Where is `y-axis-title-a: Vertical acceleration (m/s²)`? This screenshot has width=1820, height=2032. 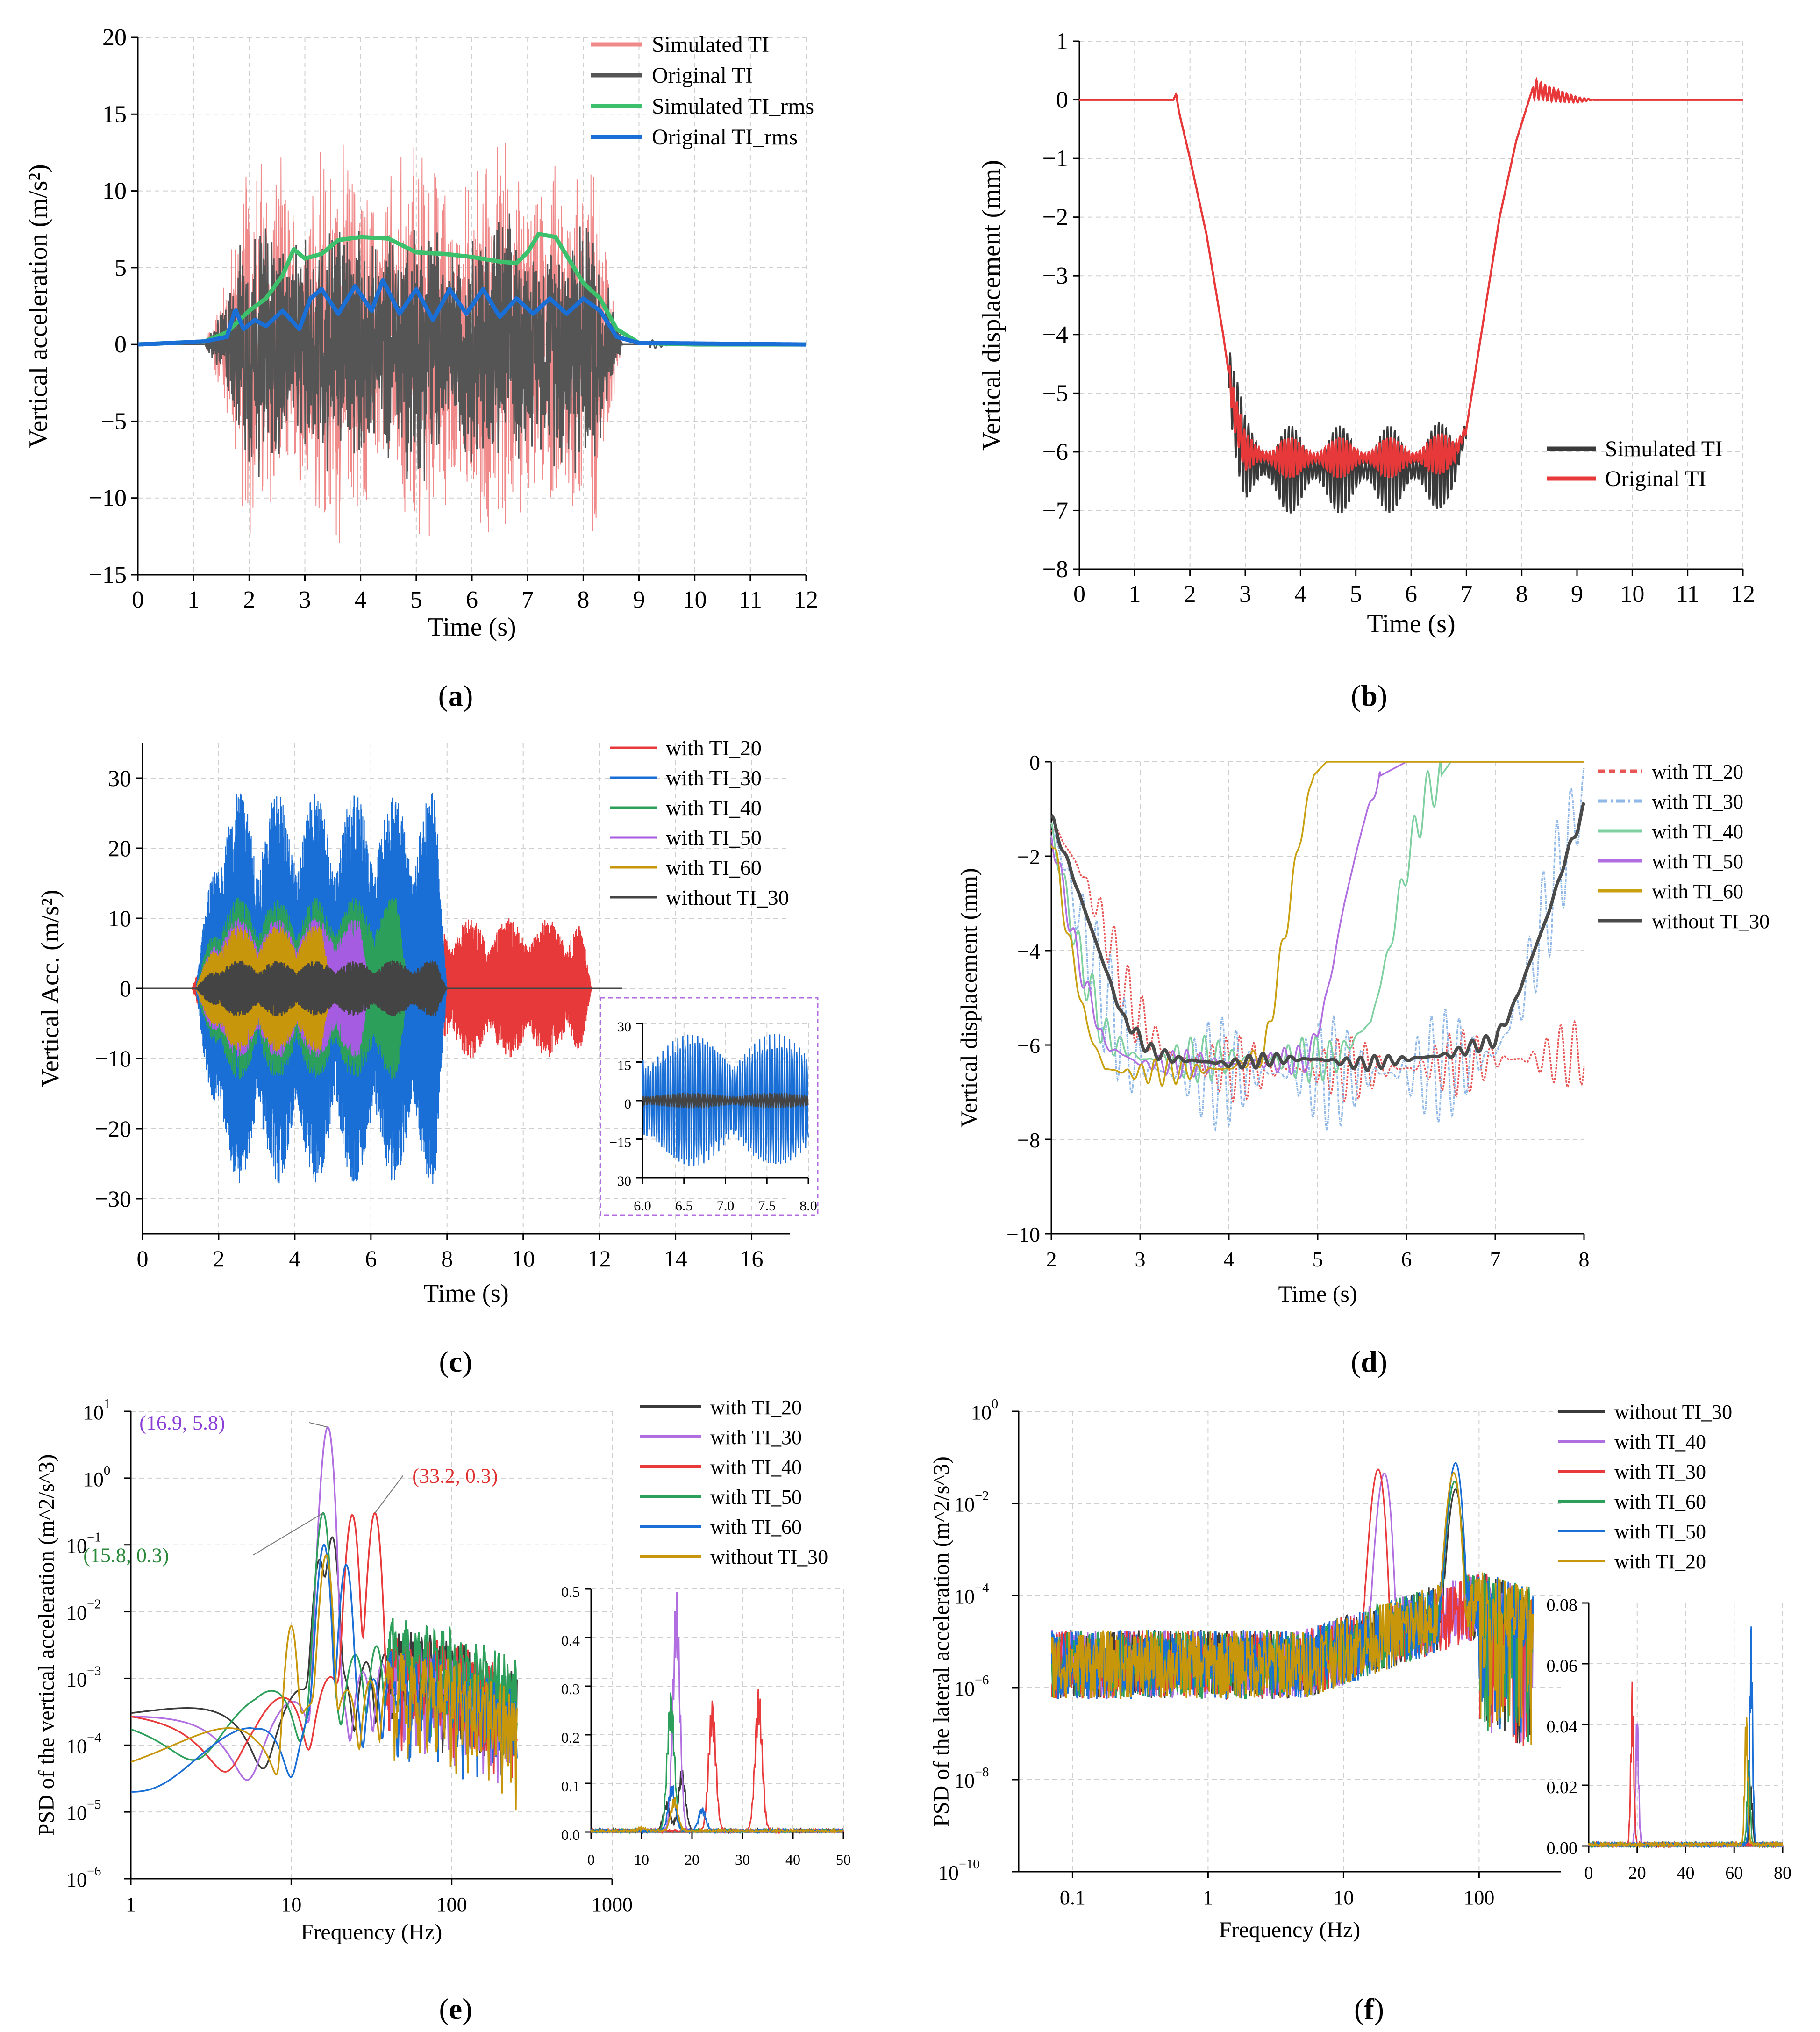
y-axis-title-a: Vertical acceleration (m/s²) is located at coordinates (38, 306).